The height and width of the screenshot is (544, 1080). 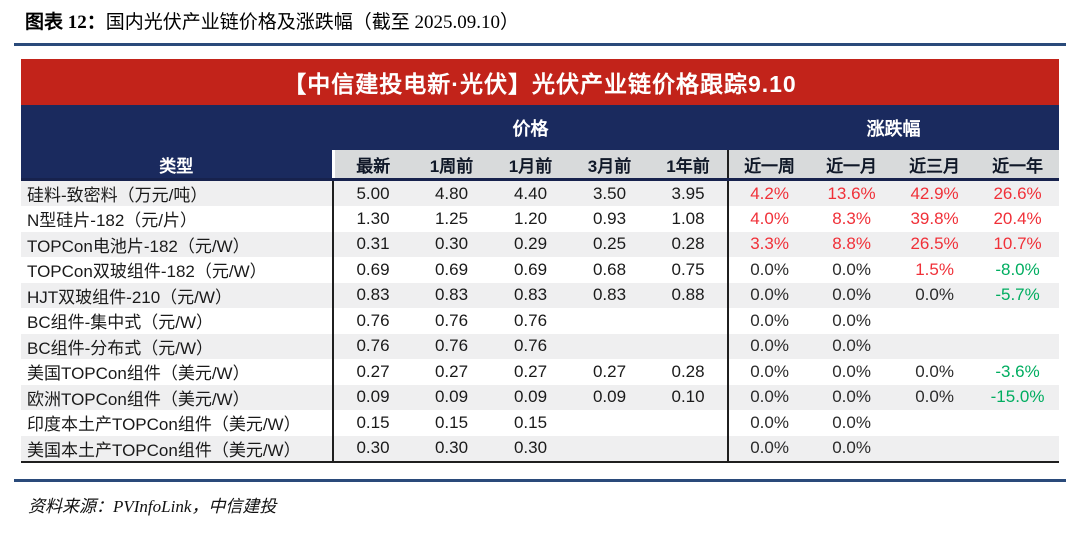 What do you see at coordinates (609, 218) in the screenshot?
I see `price-cell: 0.93` at bounding box center [609, 218].